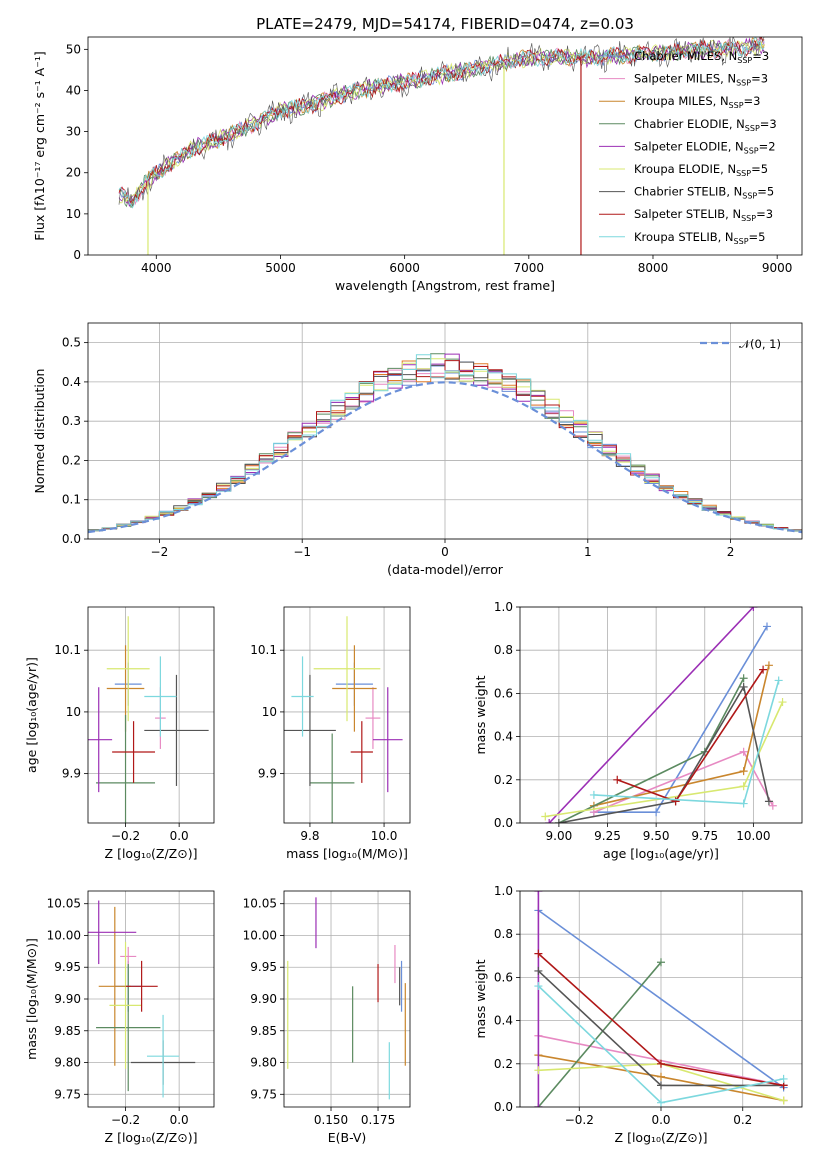  I want to click on x-axis-label: mass [log₁₀(M/M⊙)], so click(347, 853).